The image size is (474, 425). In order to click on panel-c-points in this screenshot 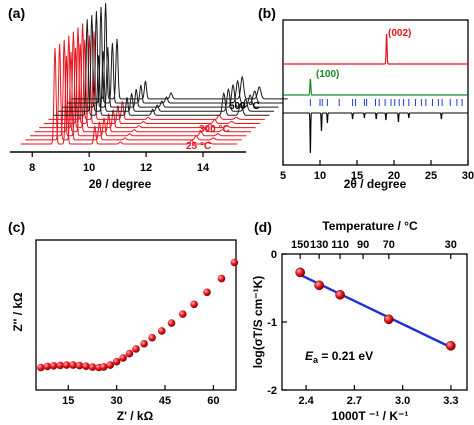, I will do `click(138, 315)`.